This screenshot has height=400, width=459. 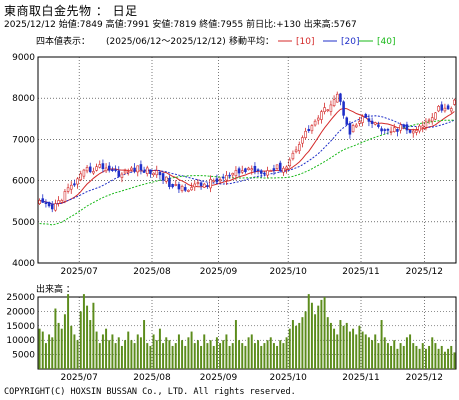 I want to click on volume-tick-label: 25000, so click(x=20, y=298).